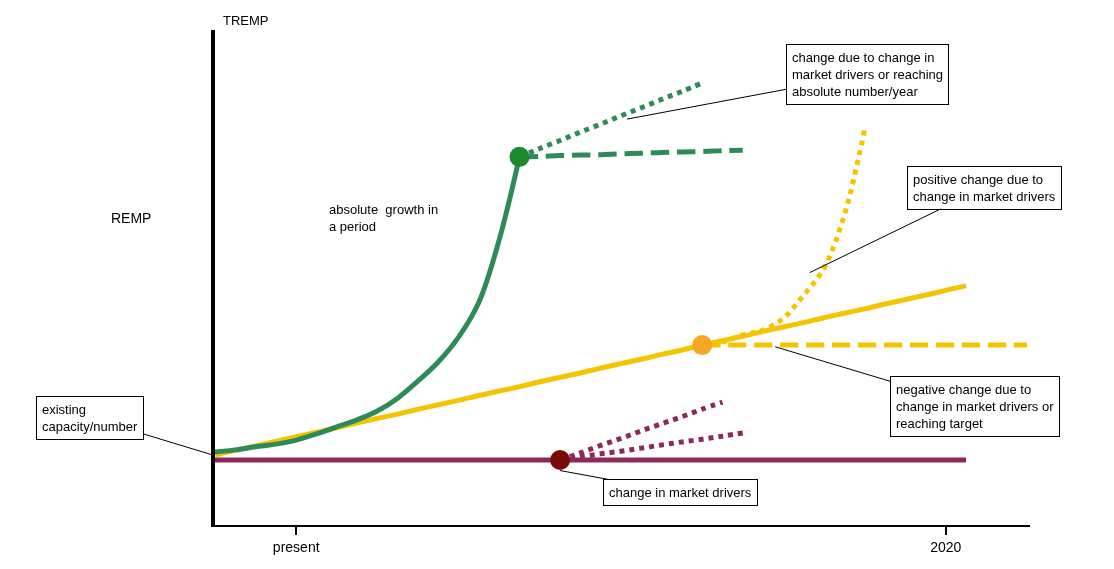 The height and width of the screenshot is (569, 1114). I want to click on text: TREMP, so click(246, 20).